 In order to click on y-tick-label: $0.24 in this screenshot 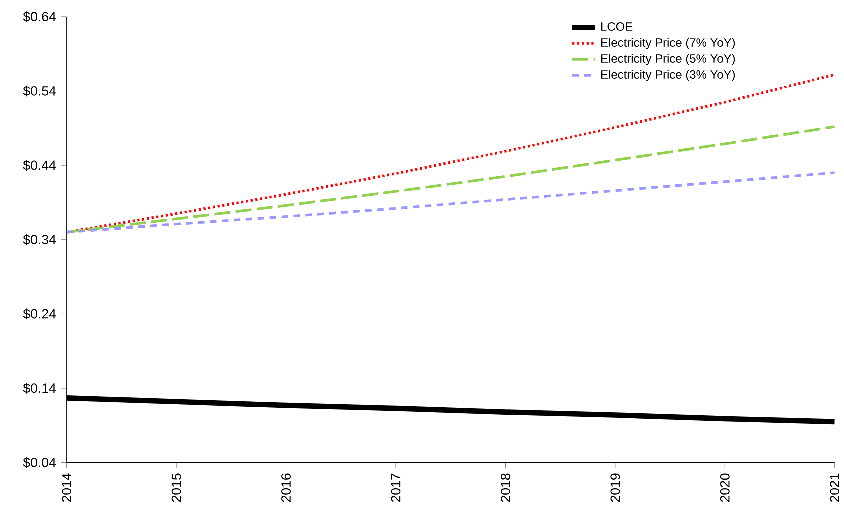, I will do `click(39, 314)`.